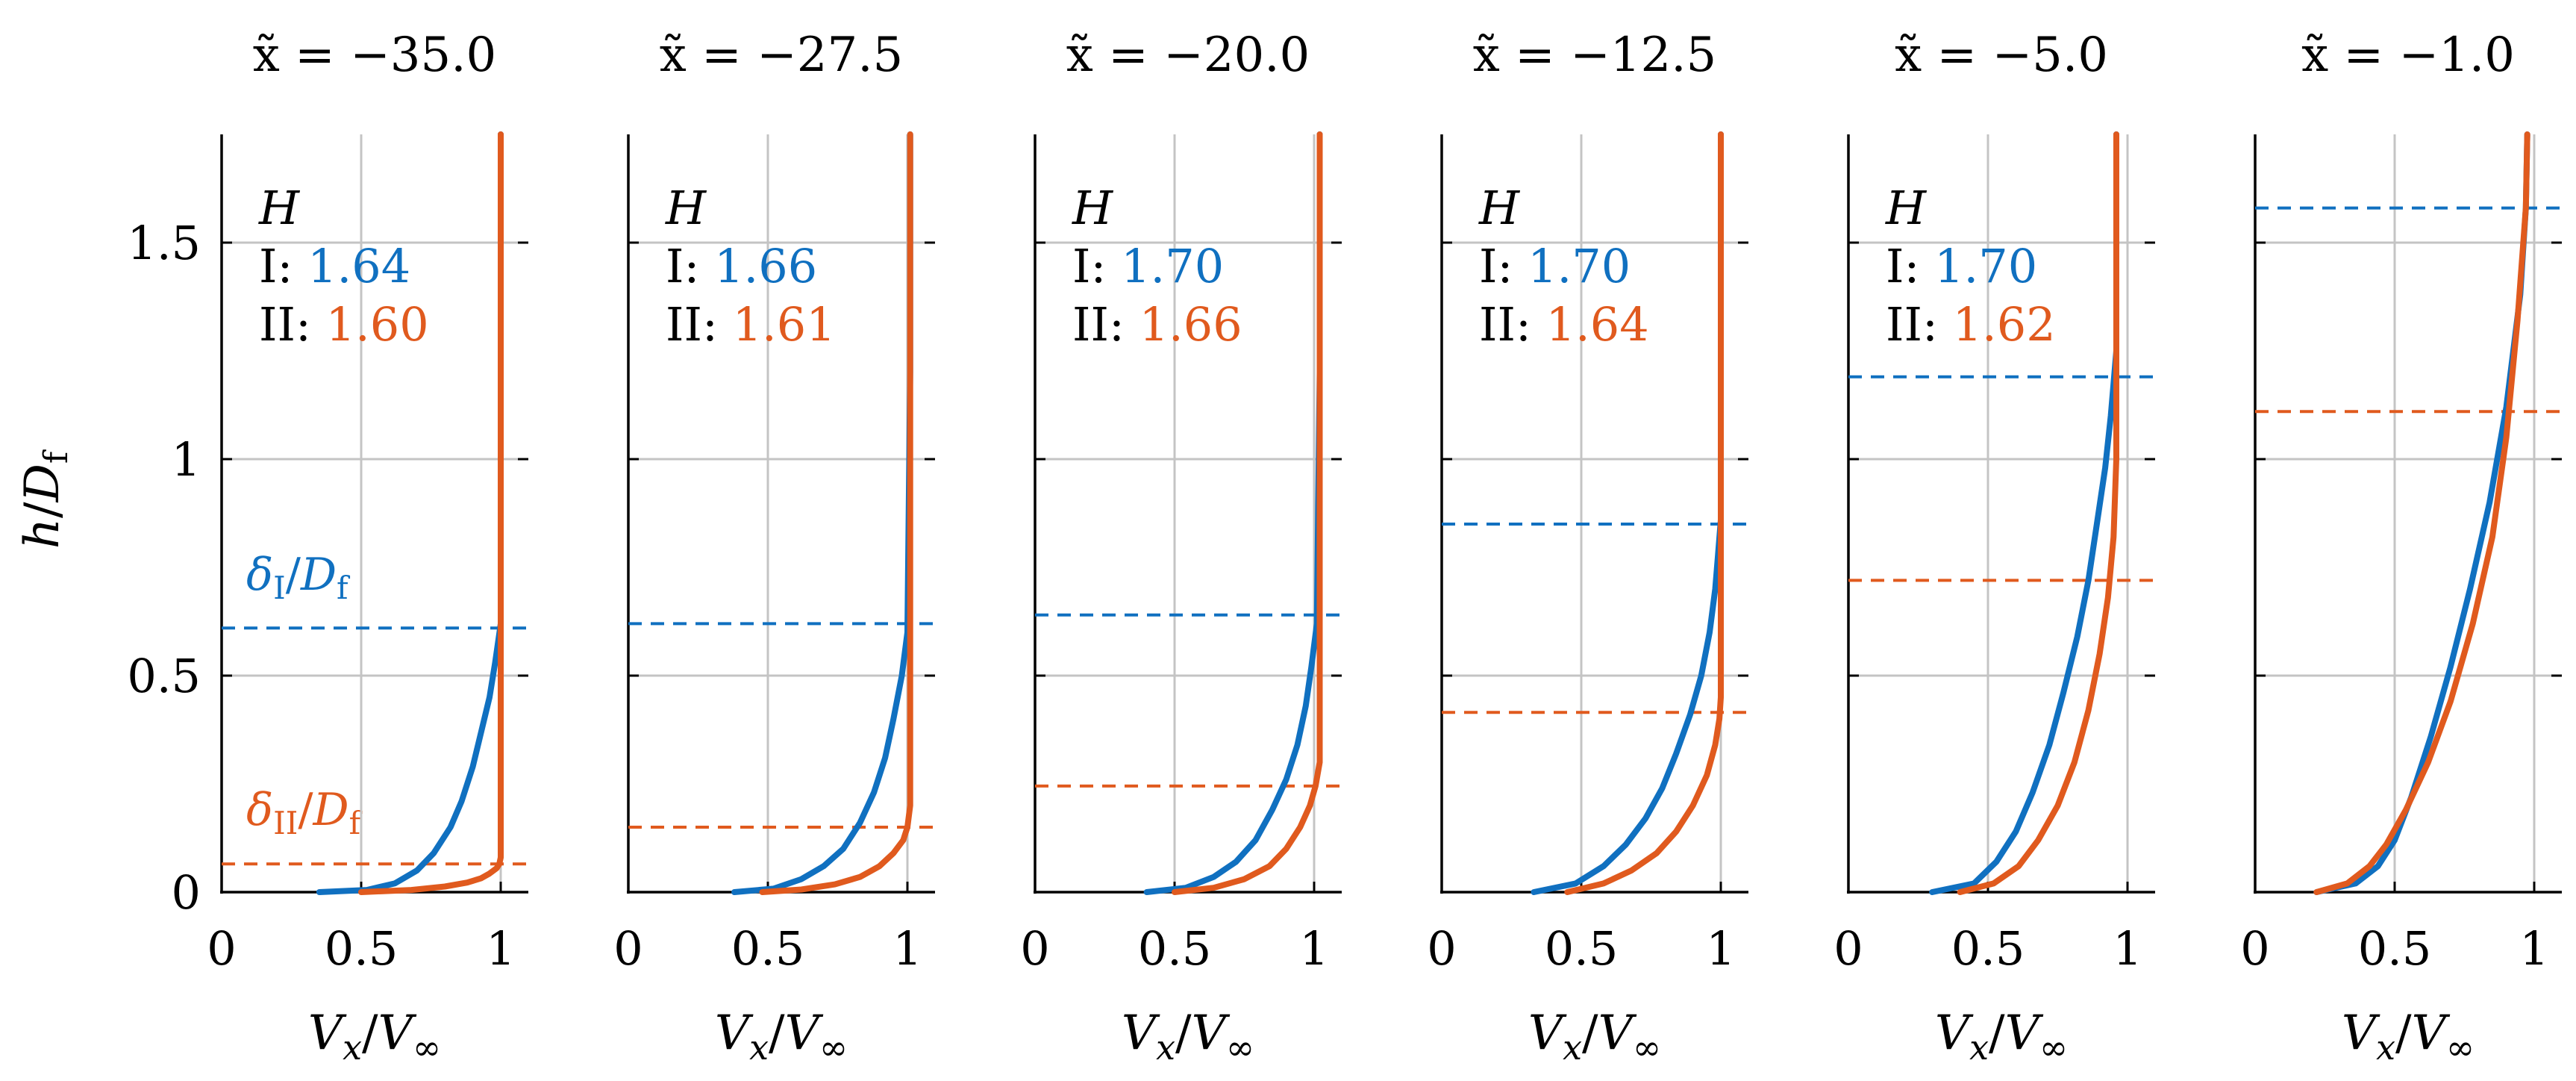 This screenshot has width=2576, height=1081. Describe the element at coordinates (784, 324) in the screenshot. I see `H-II-value: 1.61` at that location.